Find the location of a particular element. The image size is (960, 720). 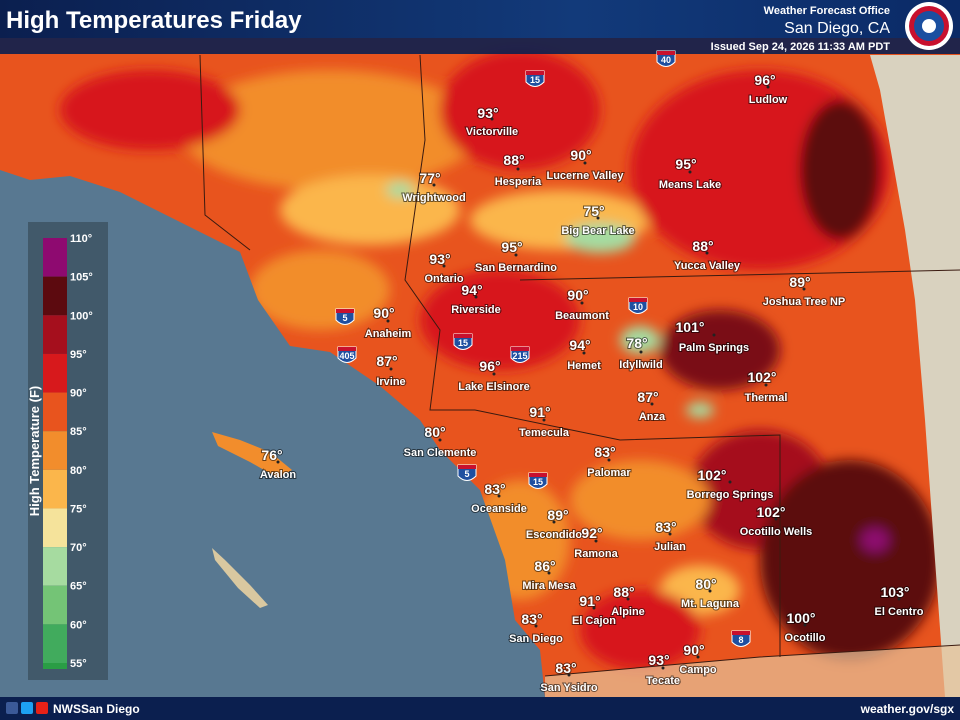

city-temp: 76° is located at coordinates (271, 455).